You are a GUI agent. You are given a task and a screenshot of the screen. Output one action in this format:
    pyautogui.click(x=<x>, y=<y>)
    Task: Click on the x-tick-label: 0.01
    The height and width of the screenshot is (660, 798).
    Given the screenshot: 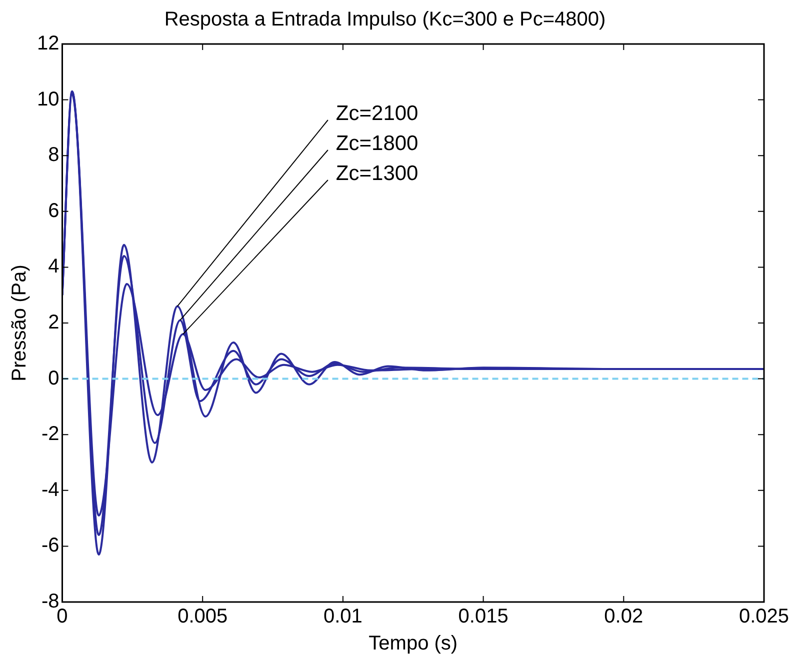 What is the action you would take?
    pyautogui.click(x=342, y=617)
    